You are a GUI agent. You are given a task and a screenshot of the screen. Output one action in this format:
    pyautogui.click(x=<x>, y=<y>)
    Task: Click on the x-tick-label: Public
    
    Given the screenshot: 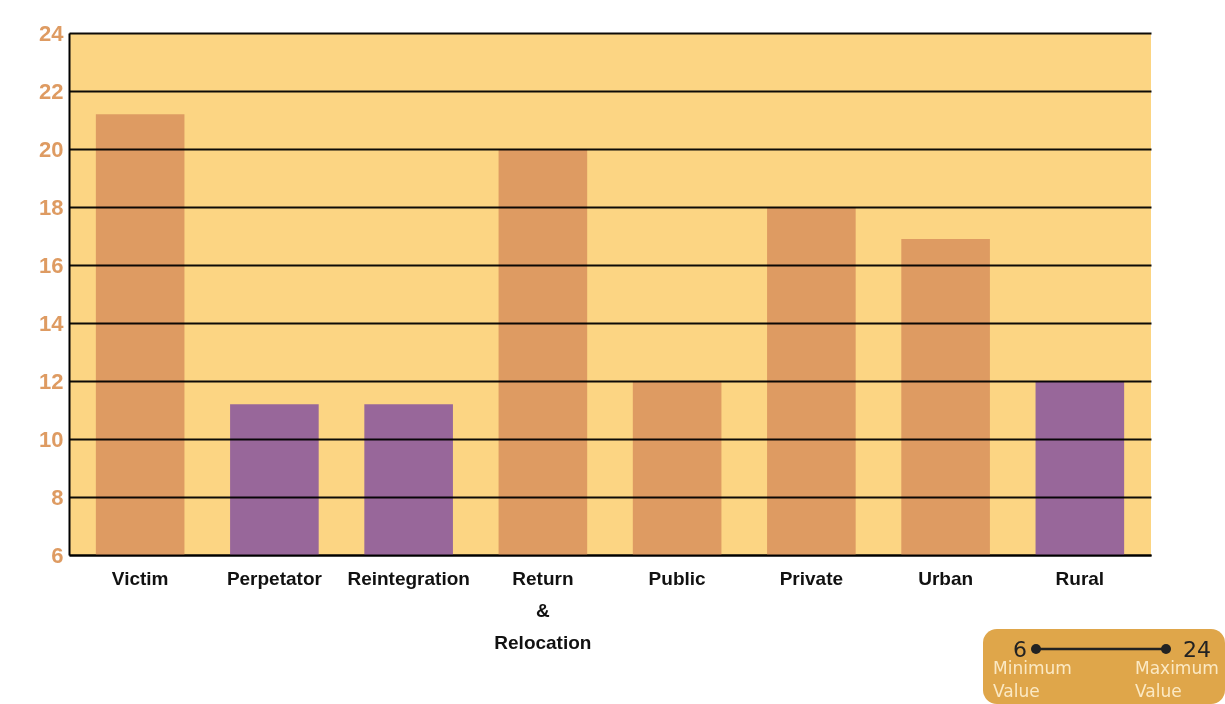 What is the action you would take?
    pyautogui.click(x=677, y=578)
    